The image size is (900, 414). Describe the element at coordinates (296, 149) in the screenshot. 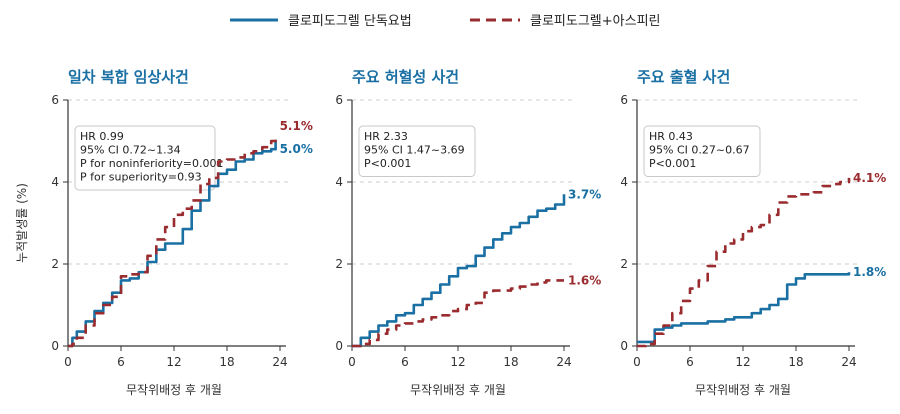

I see `end-value-label: 5.0%` at that location.